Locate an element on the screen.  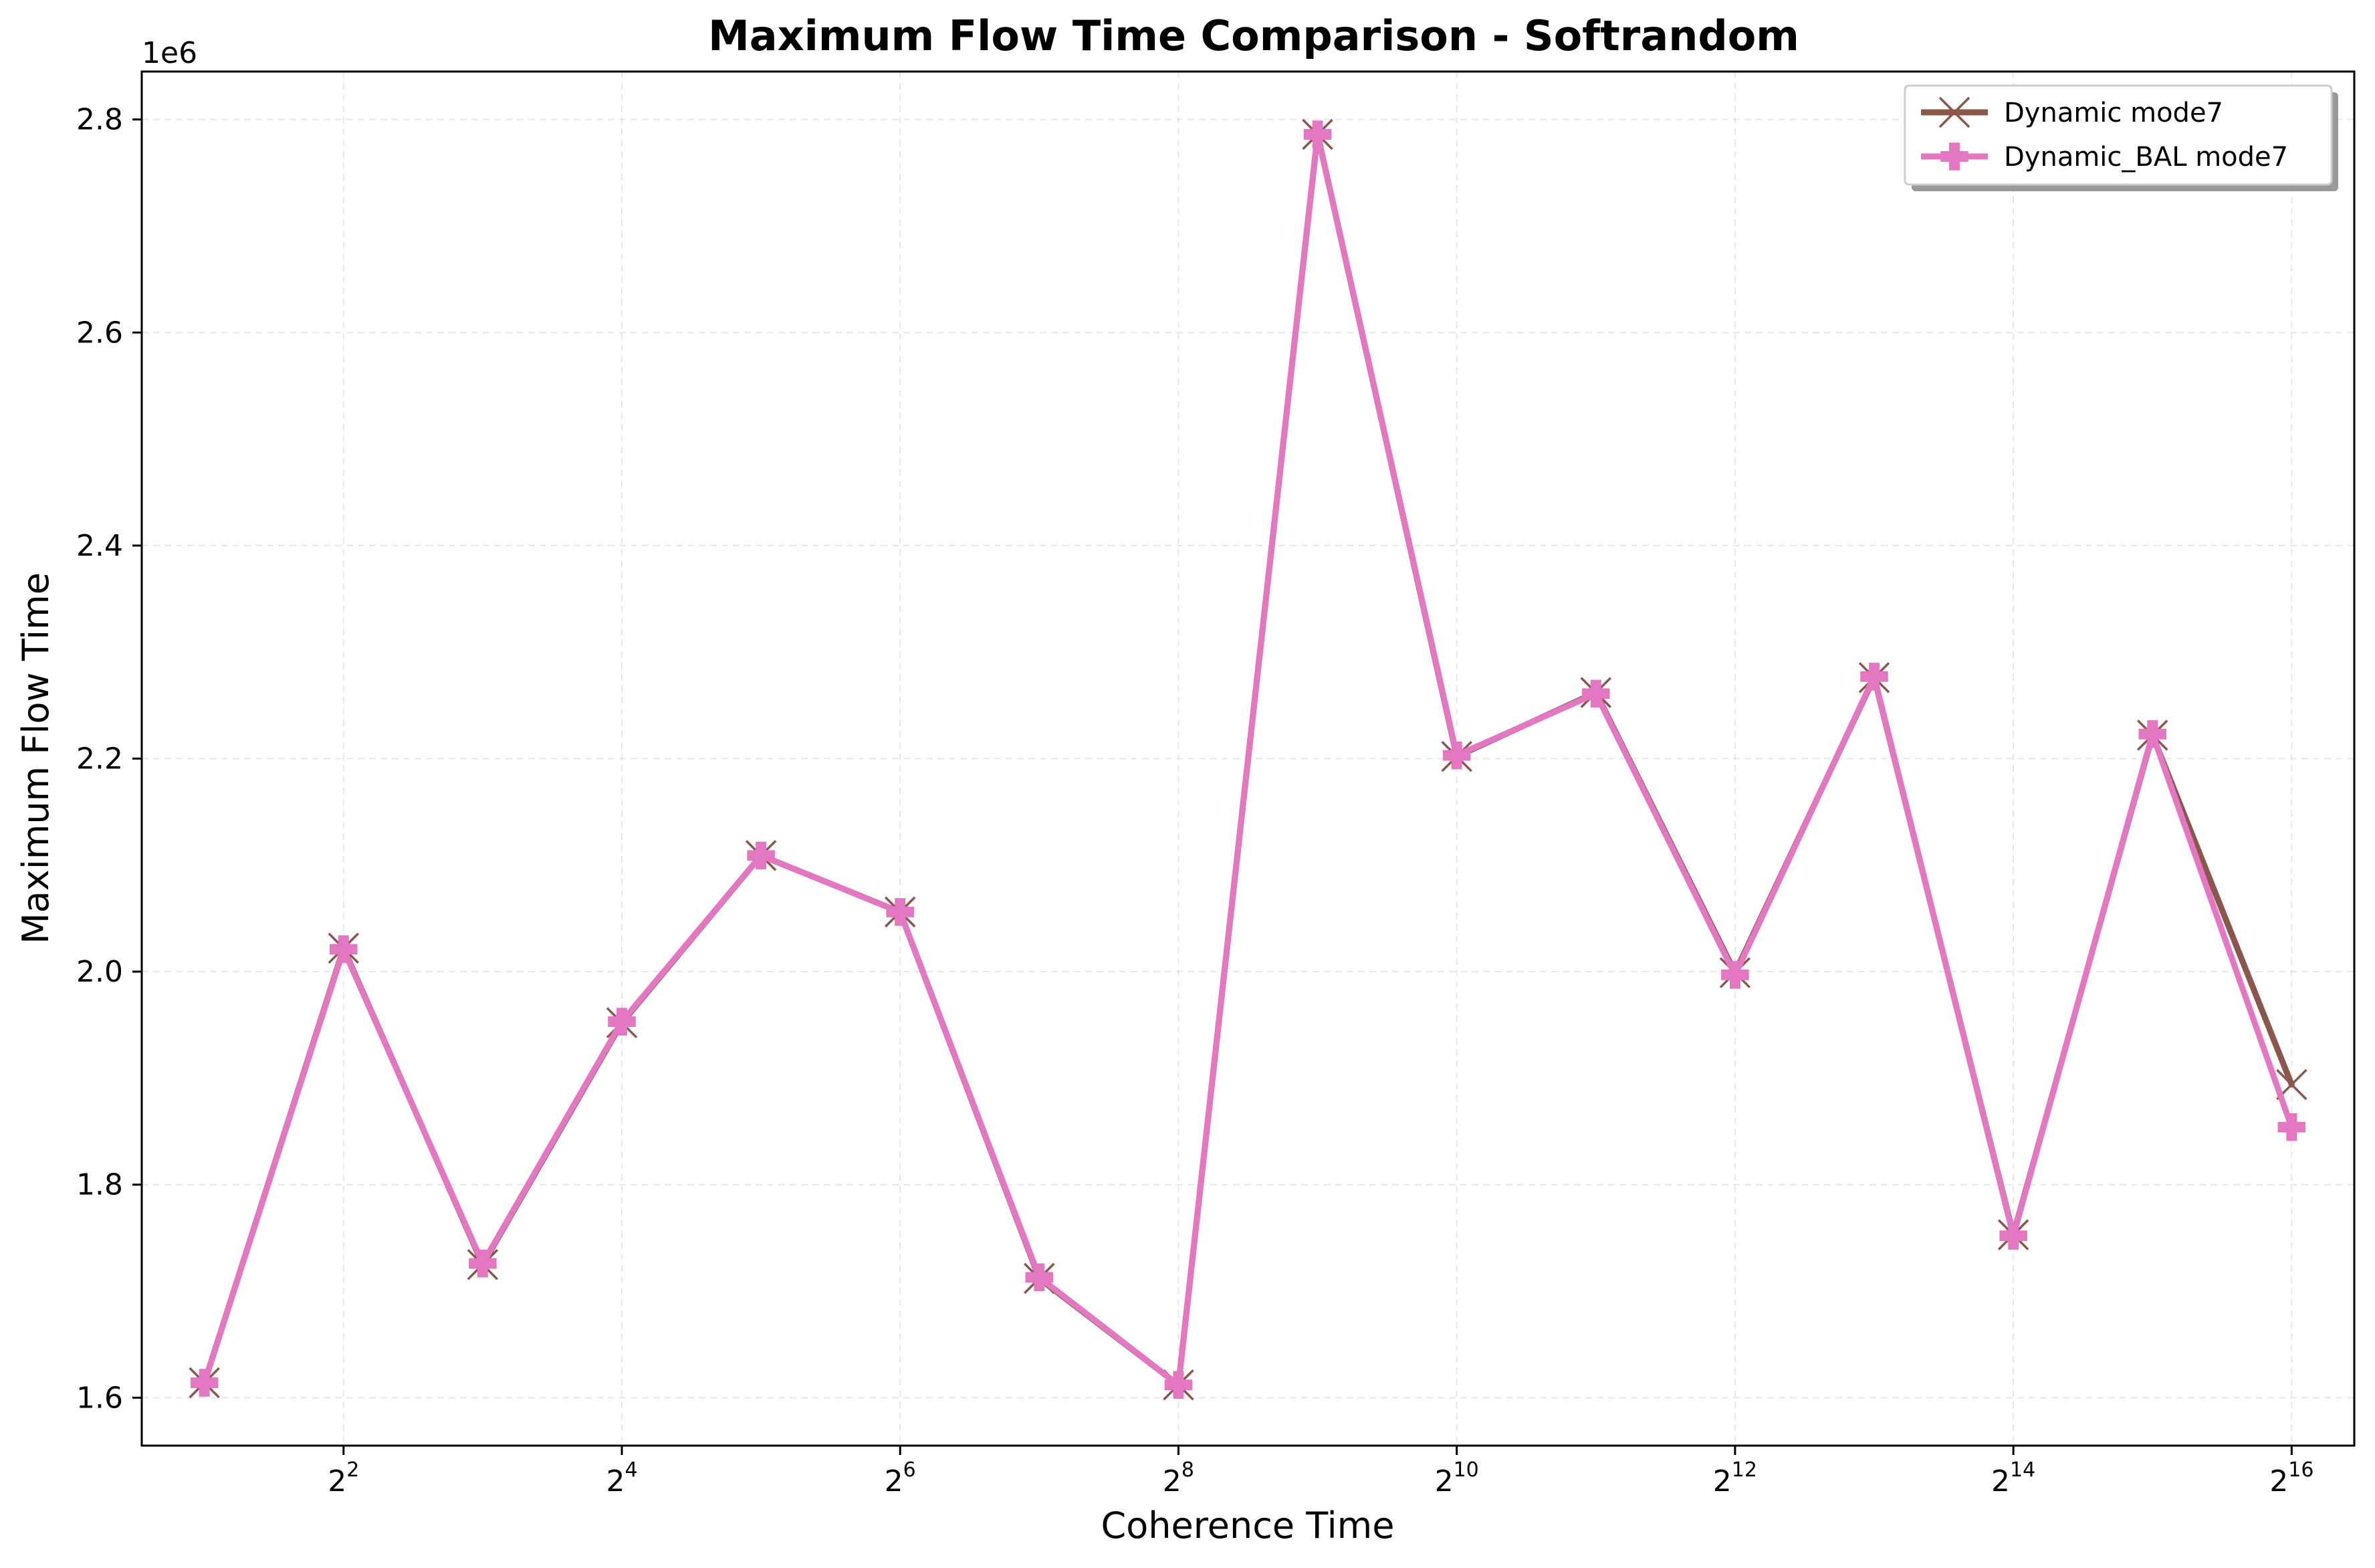
legend-frame is located at coordinates (2118, 135).